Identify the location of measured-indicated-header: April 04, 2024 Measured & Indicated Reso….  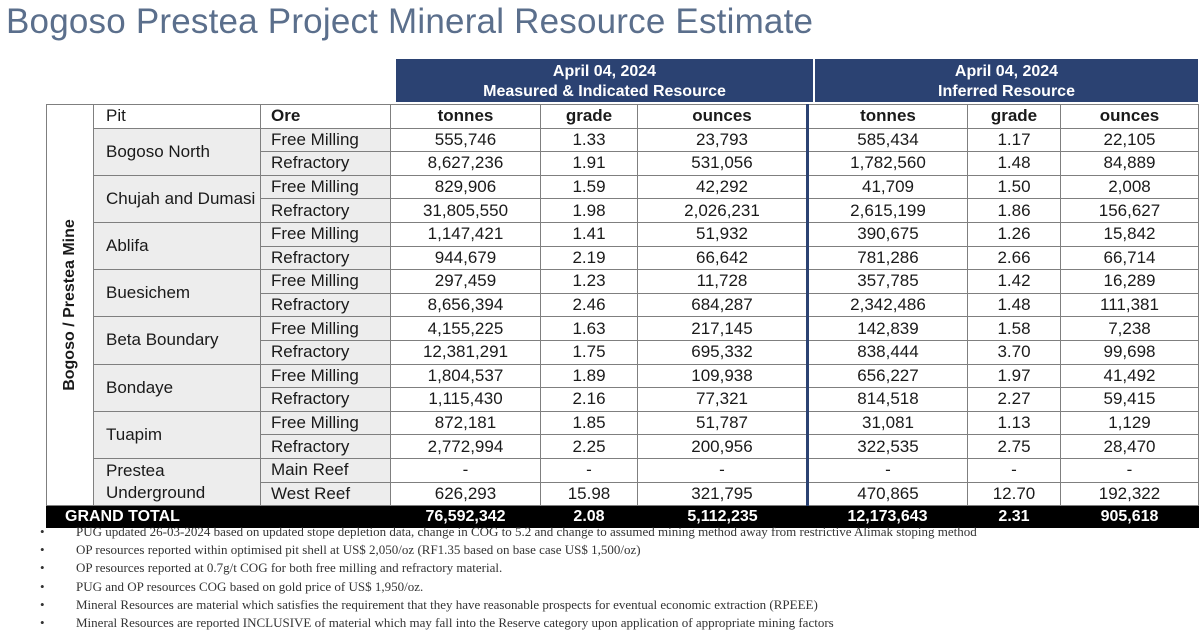
(604, 80).